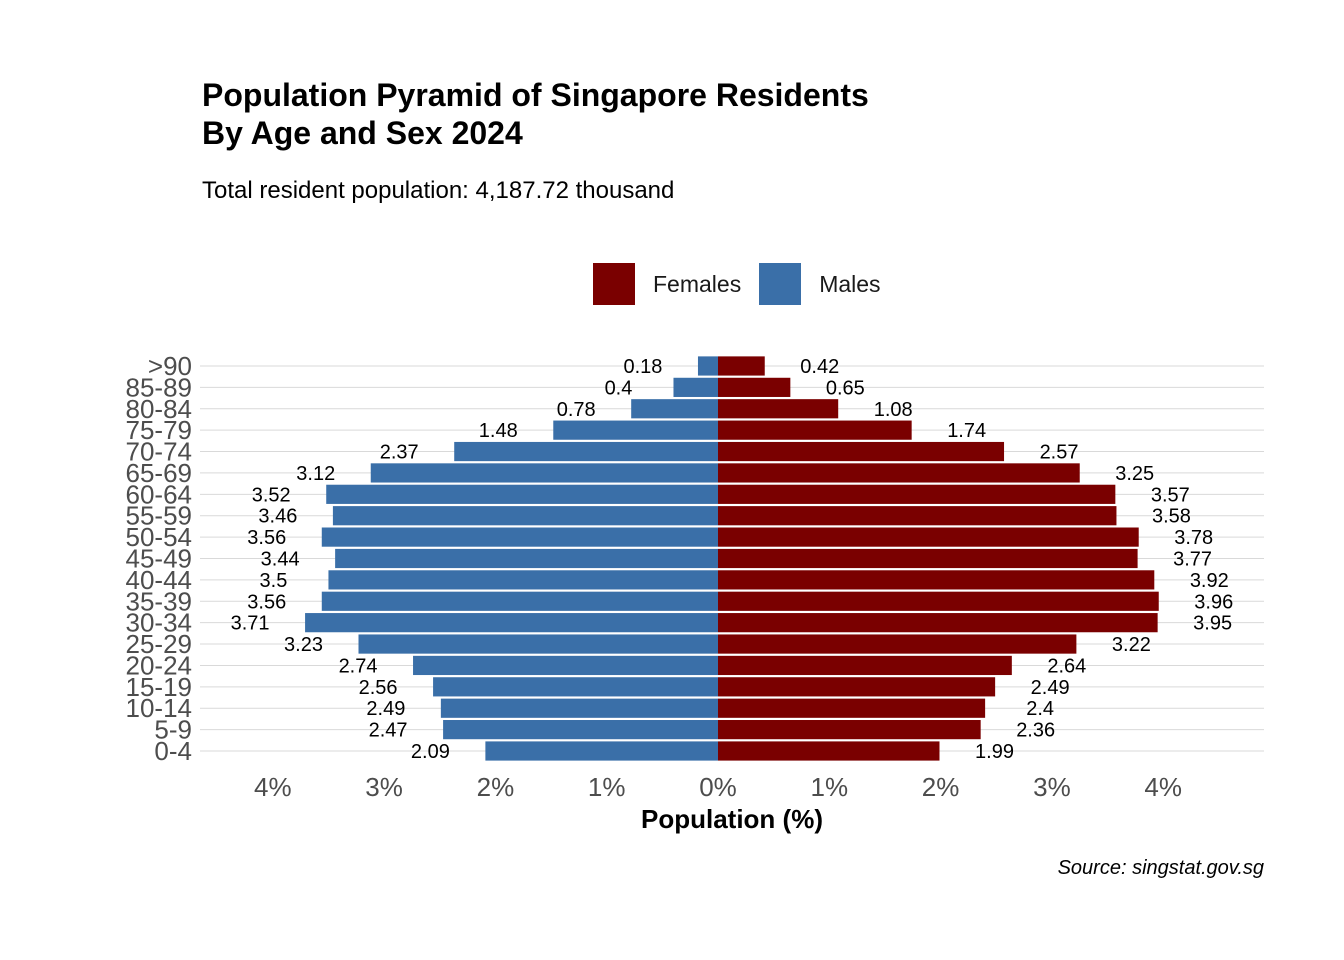 The width and height of the screenshot is (1344, 960). Describe the element at coordinates (1066, 666) in the screenshot. I see `data-label-females: 2.64` at that location.